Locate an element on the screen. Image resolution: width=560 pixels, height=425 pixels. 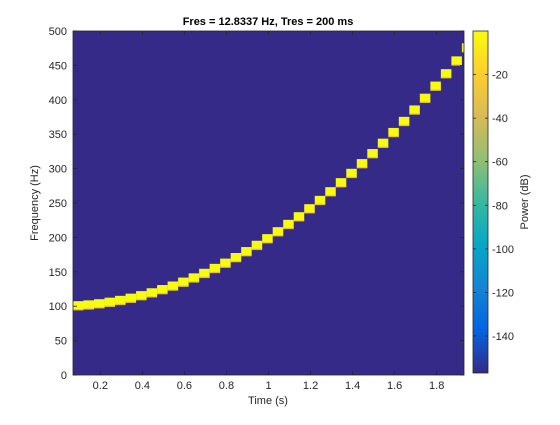
colorbar-tick-label: -40 is located at coordinates (500, 119).